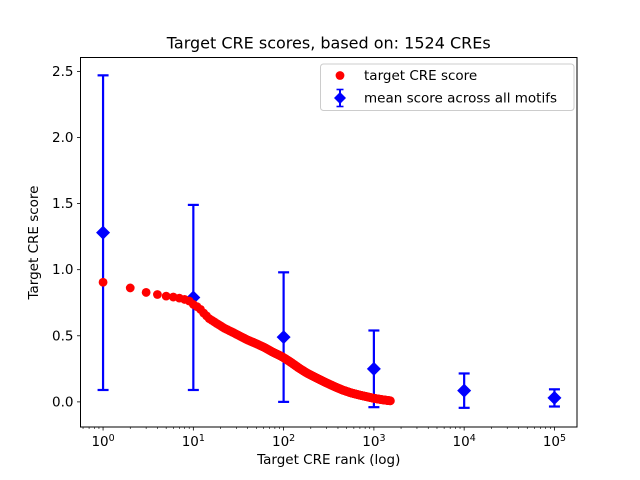  Describe the element at coordinates (193, 441) in the screenshot. I see `x-tick-label: 10¹` at that location.